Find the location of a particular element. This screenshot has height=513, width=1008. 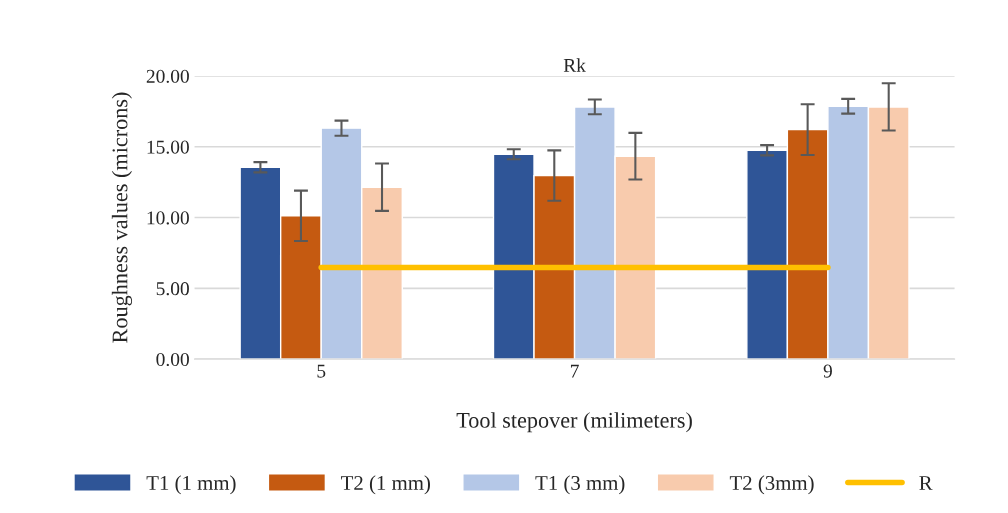

legend-label: T2 (3mm) is located at coordinates (771, 485).